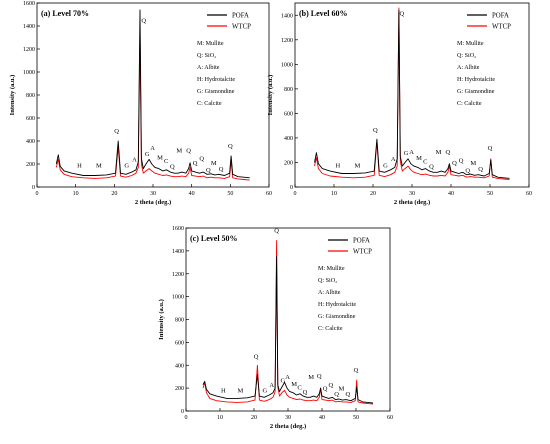 Image resolution: width=550 pixels, height=444 pixels. What do you see at coordinates (334, 194) in the screenshot?
I see `x-tick-label: 10` at bounding box center [334, 194].